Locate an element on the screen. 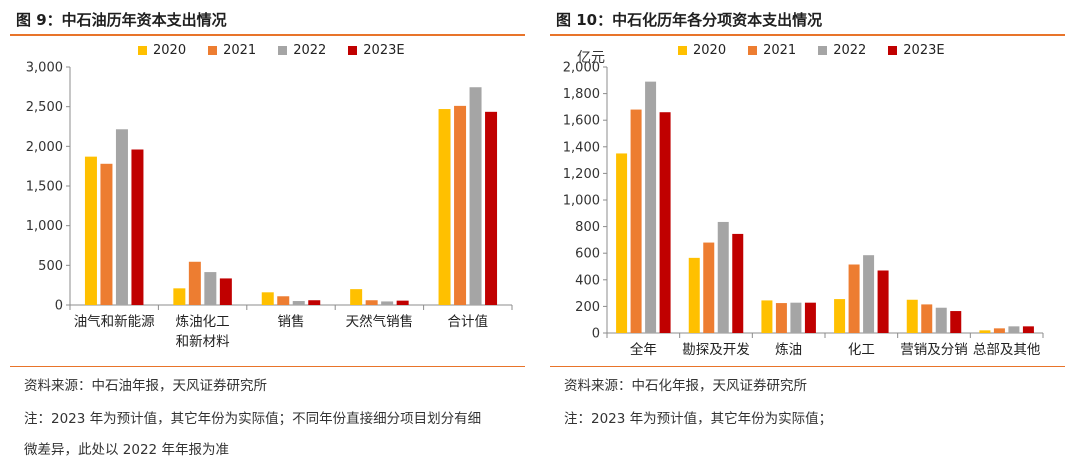  x-category-label: 炼油化工 is located at coordinates (203, 322).